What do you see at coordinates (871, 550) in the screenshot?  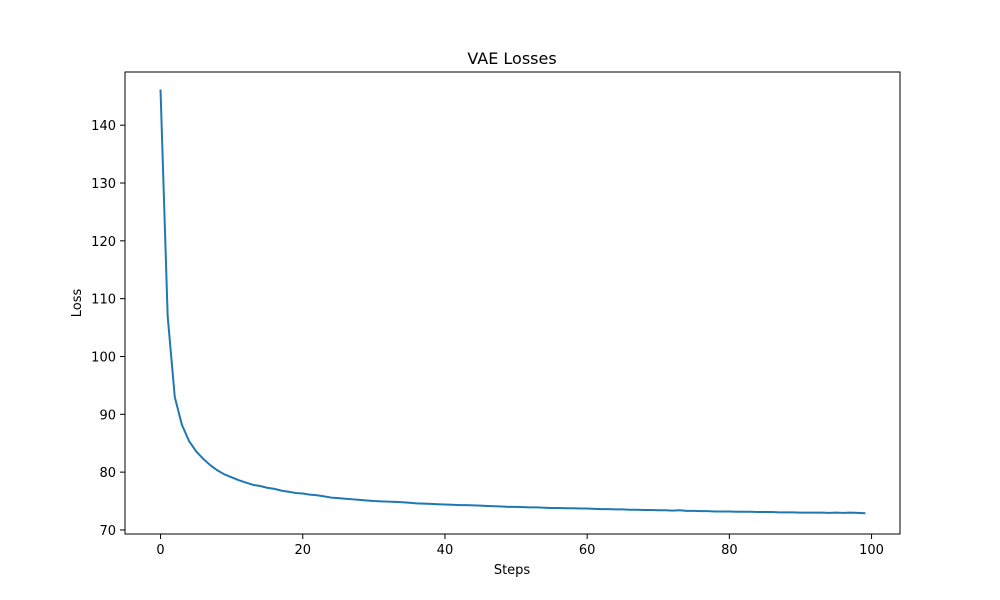 I see `x-tick-label: 100` at bounding box center [871, 550].